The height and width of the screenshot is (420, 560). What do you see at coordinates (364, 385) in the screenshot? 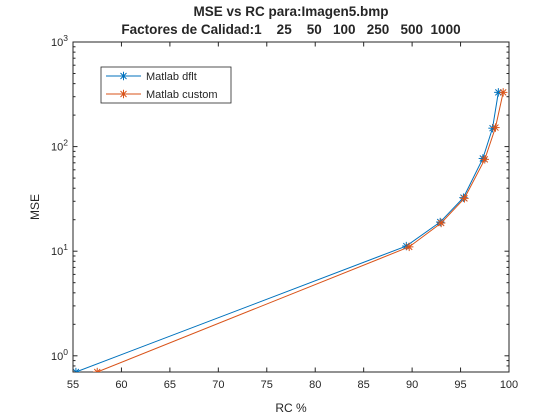
I see `x-tick-label: 85` at bounding box center [364, 385].